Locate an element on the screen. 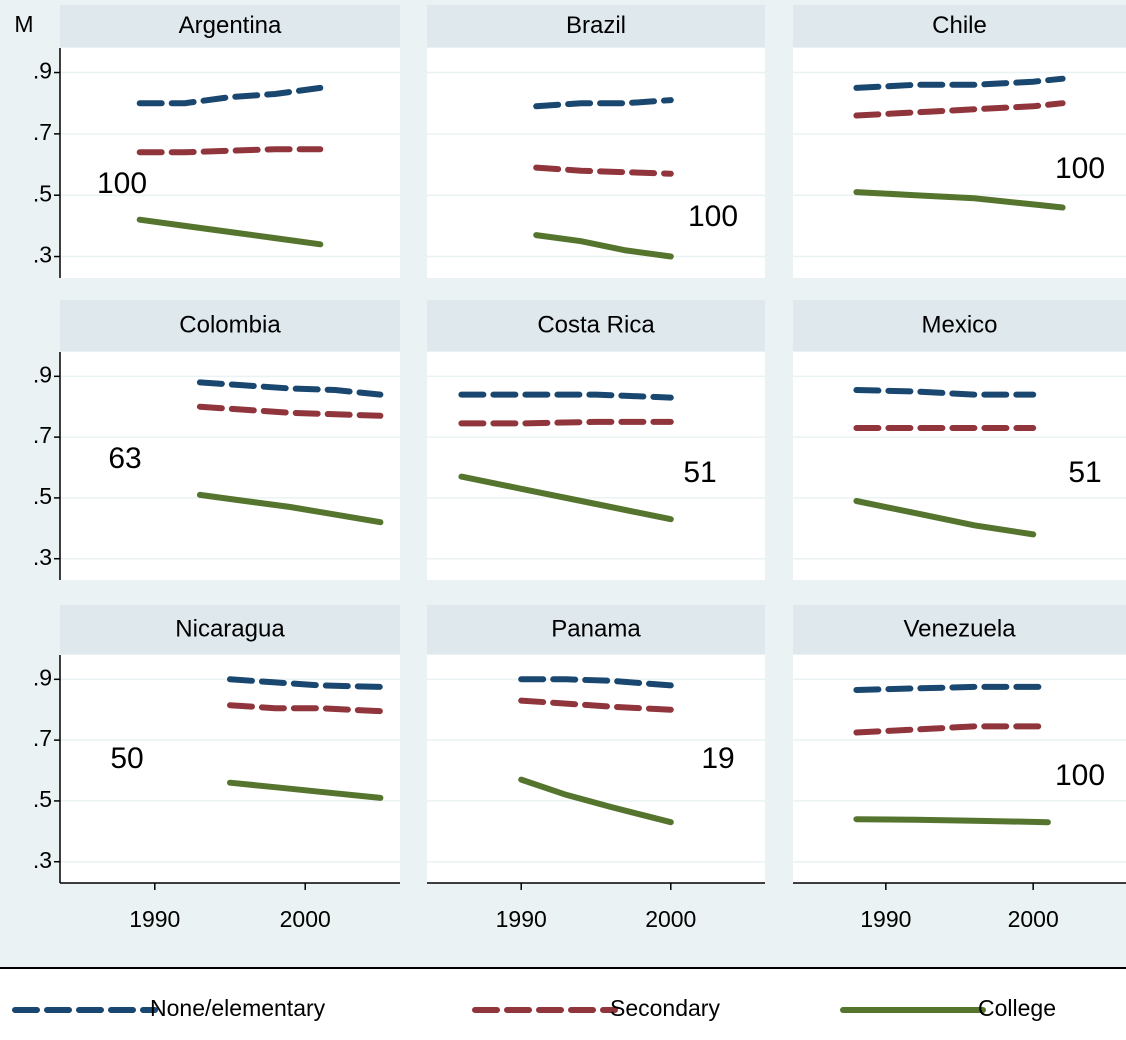 This screenshot has height=1040, width=1126. y-axis-label: M is located at coordinates (23, 24).